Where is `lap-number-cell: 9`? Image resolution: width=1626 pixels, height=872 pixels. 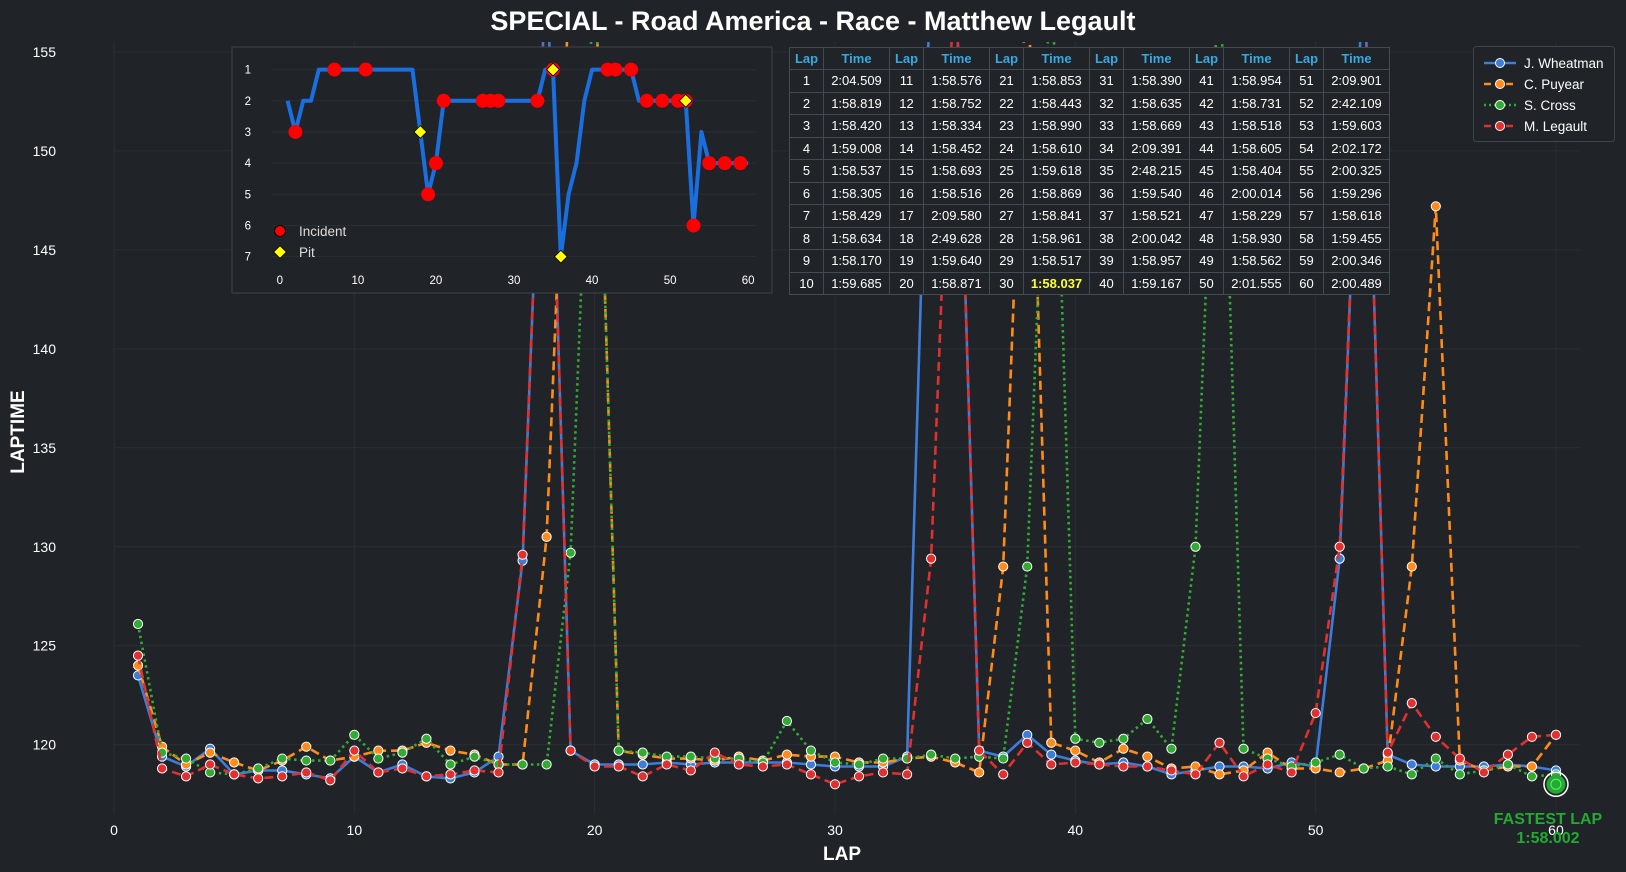
lap-number-cell: 9 is located at coordinates (806, 261).